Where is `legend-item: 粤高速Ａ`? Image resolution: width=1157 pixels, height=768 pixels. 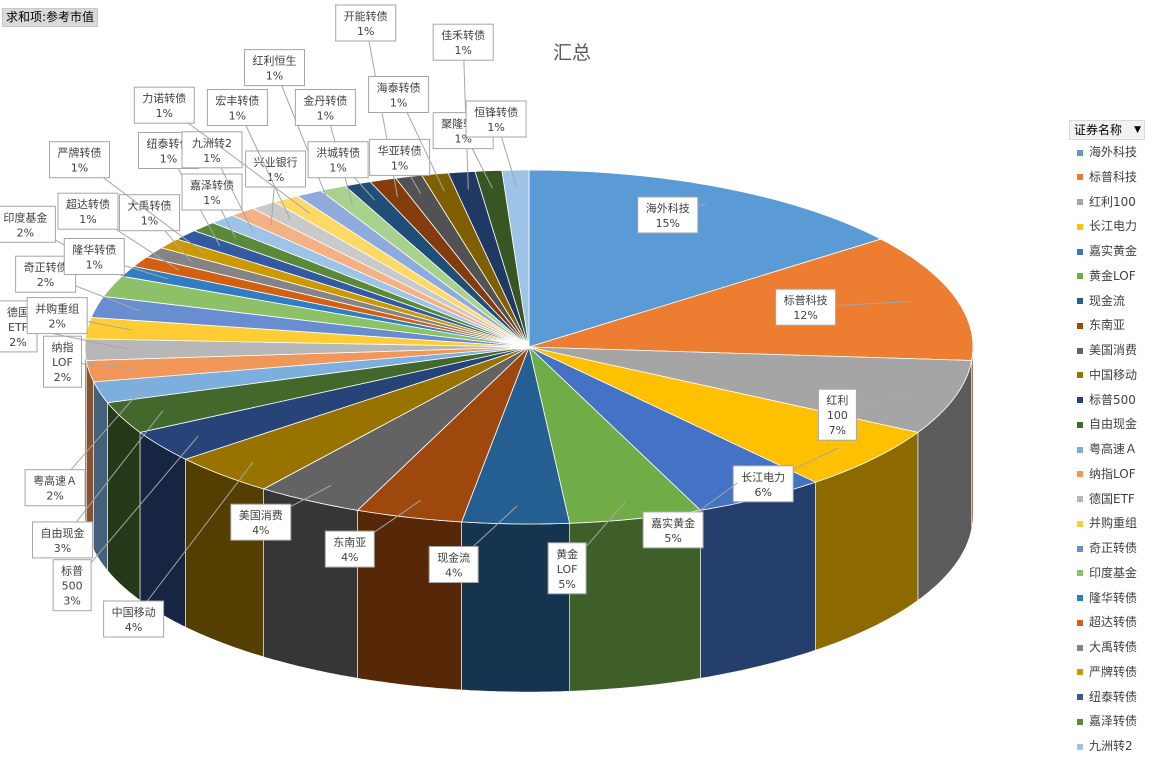
legend-item: 粤高速Ａ is located at coordinates (1113, 449).